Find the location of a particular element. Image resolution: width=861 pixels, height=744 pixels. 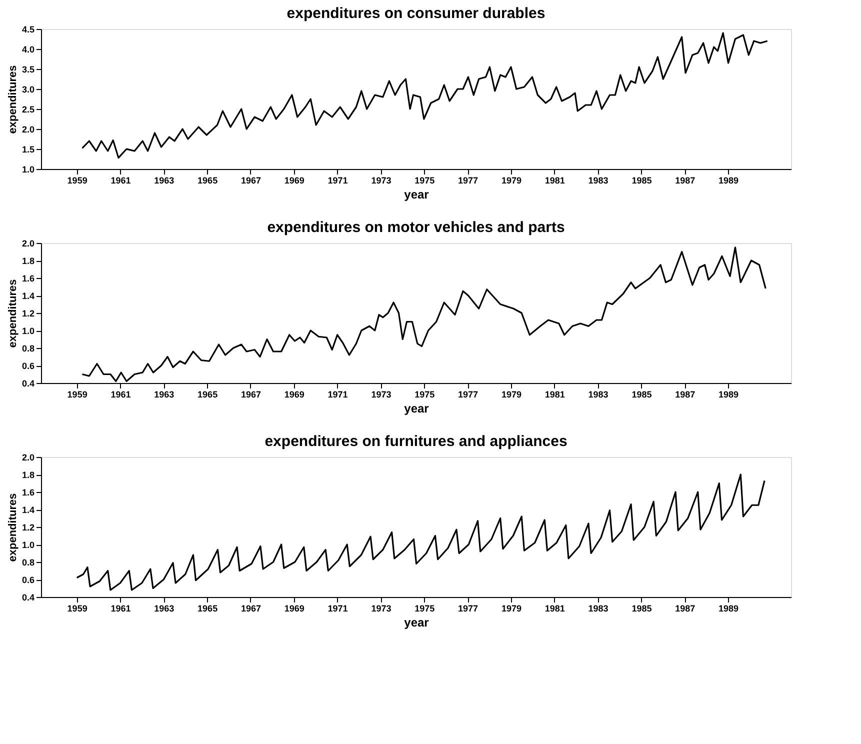

chart-title: expenditures on consumer durables is located at coordinates (416, 13).